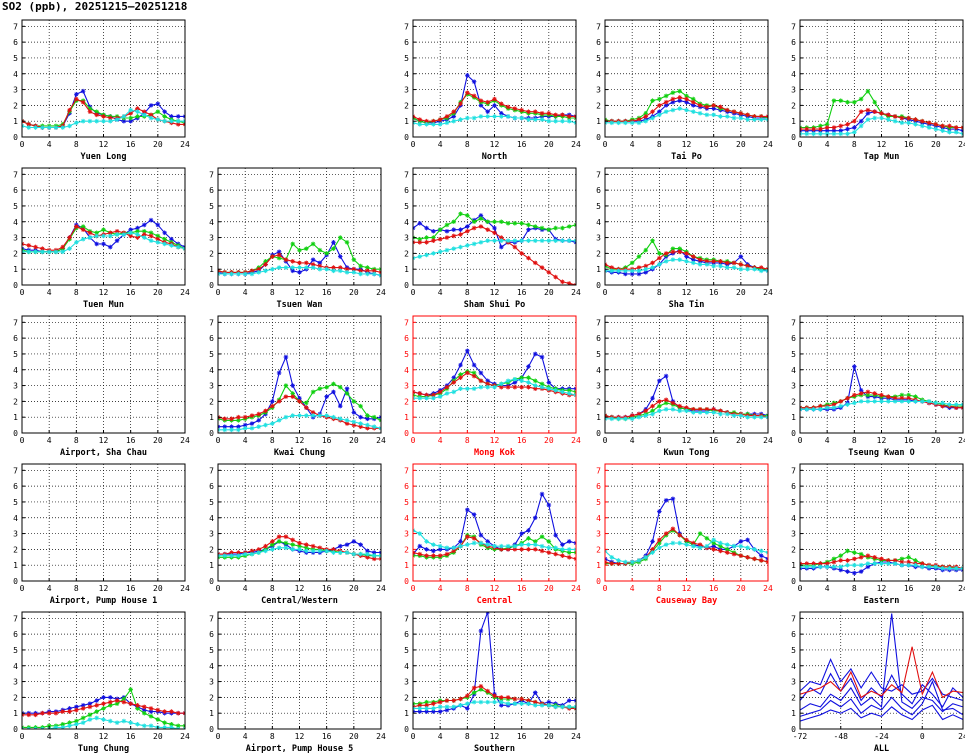  What do you see at coordinates (549, 440) in the screenshot?
I see `x-tick-label: 20` at bounding box center [549, 440].